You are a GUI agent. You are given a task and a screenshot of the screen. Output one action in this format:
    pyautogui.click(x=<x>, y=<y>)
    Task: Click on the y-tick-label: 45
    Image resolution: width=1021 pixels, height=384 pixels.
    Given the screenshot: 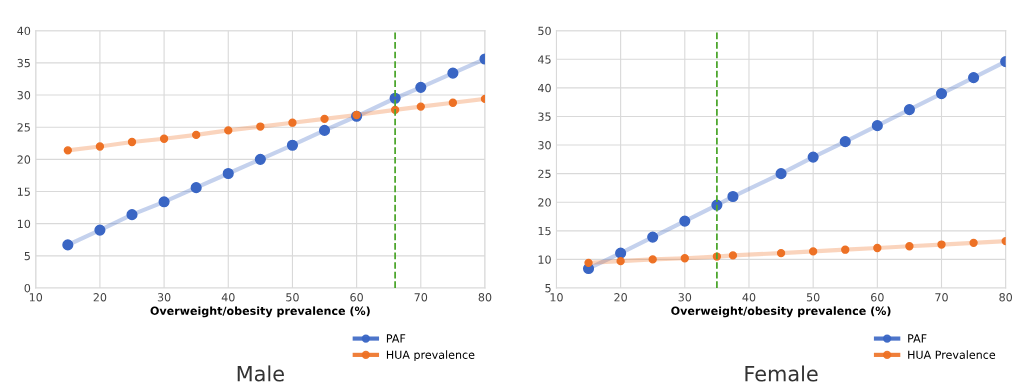 What is the action you would take?
    pyautogui.click(x=544, y=59)
    